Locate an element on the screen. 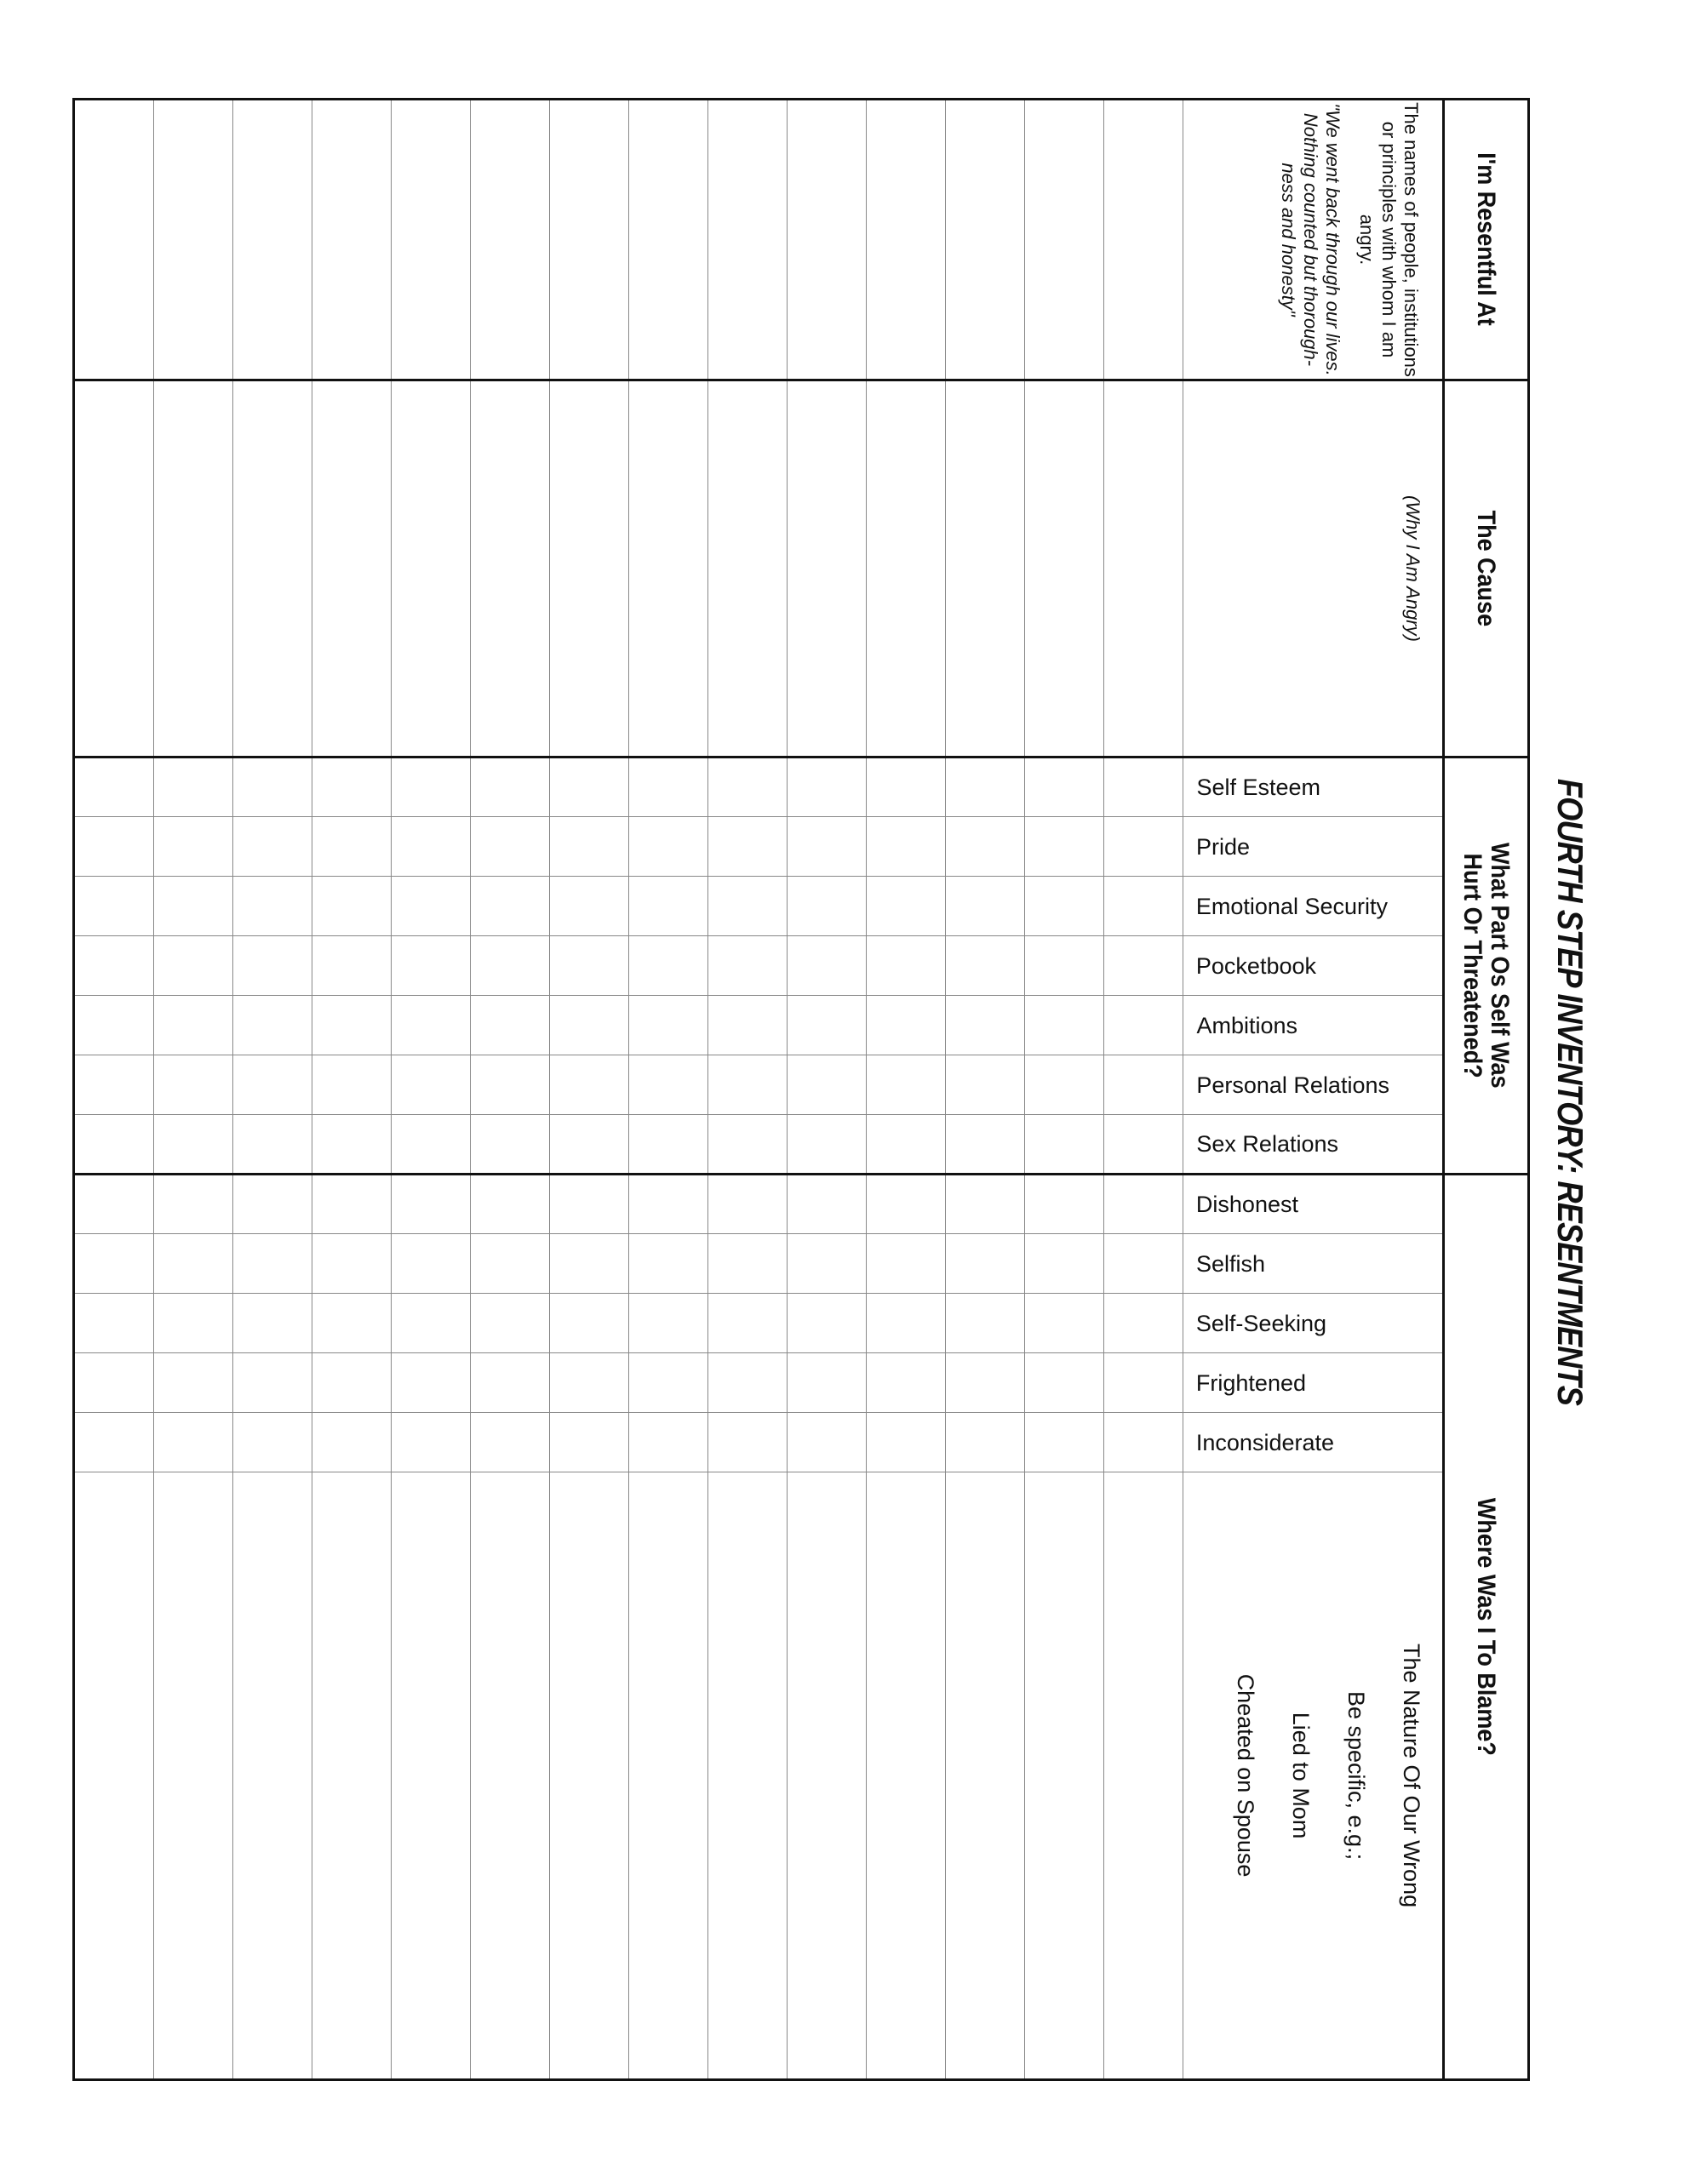 This screenshot has height=2184, width=1684. header-text: The Cause is located at coordinates (1486, 568).